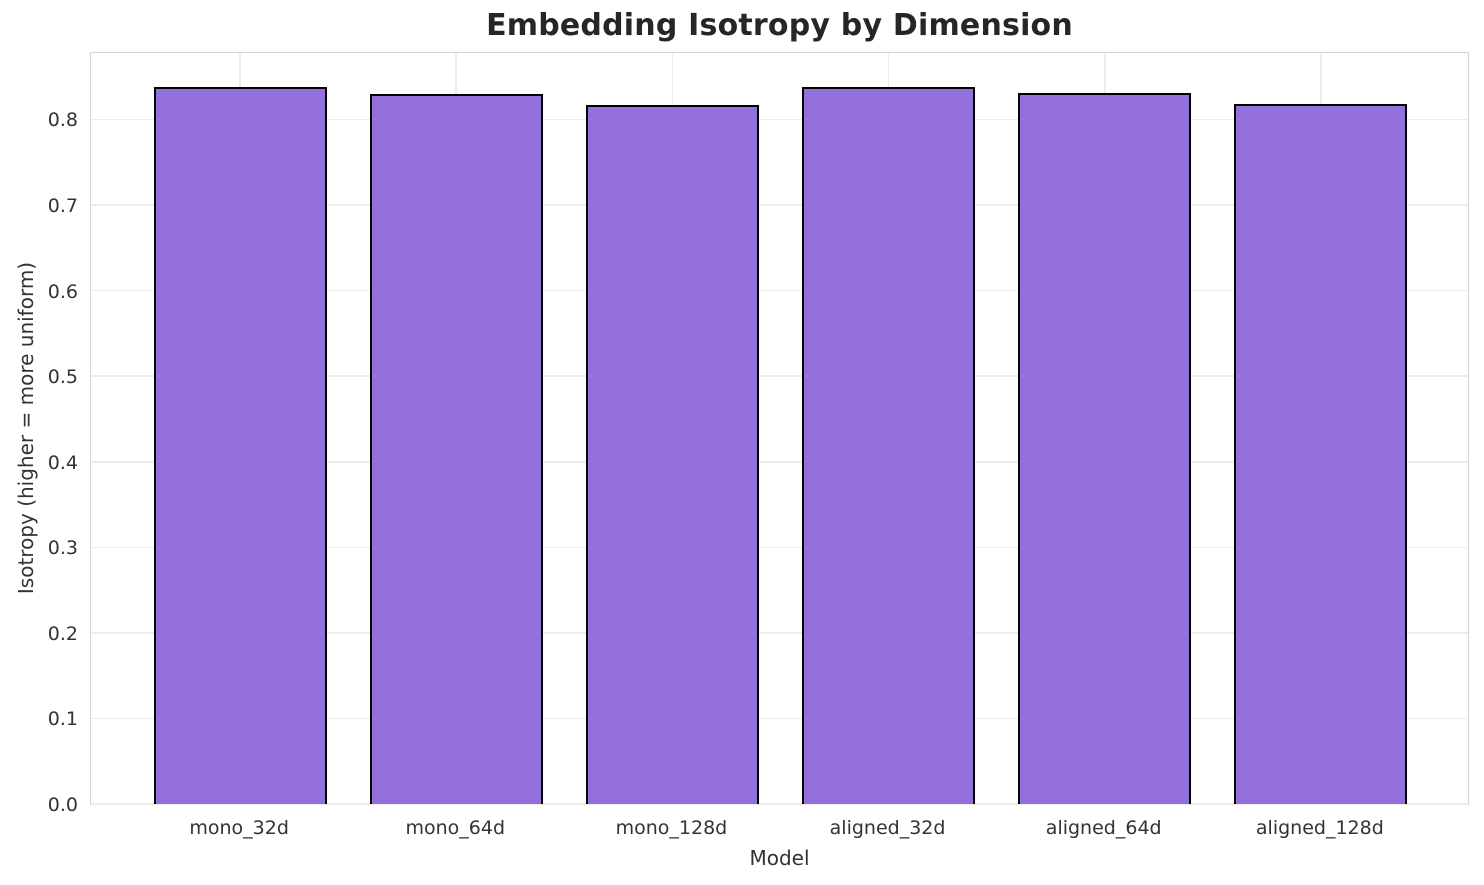 The image size is (1484, 885). What do you see at coordinates (1321, 454) in the screenshot?
I see `bar-aligned_128d` at bounding box center [1321, 454].